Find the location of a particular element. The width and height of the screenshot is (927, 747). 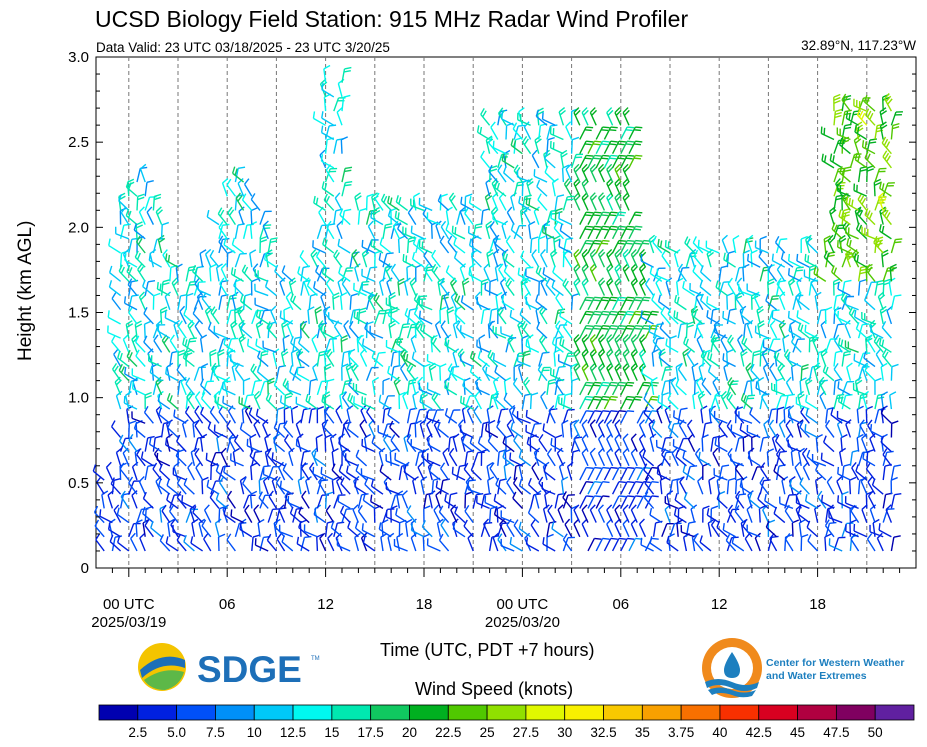

colorbar-tick-label: 10 is located at coordinates (254, 732).